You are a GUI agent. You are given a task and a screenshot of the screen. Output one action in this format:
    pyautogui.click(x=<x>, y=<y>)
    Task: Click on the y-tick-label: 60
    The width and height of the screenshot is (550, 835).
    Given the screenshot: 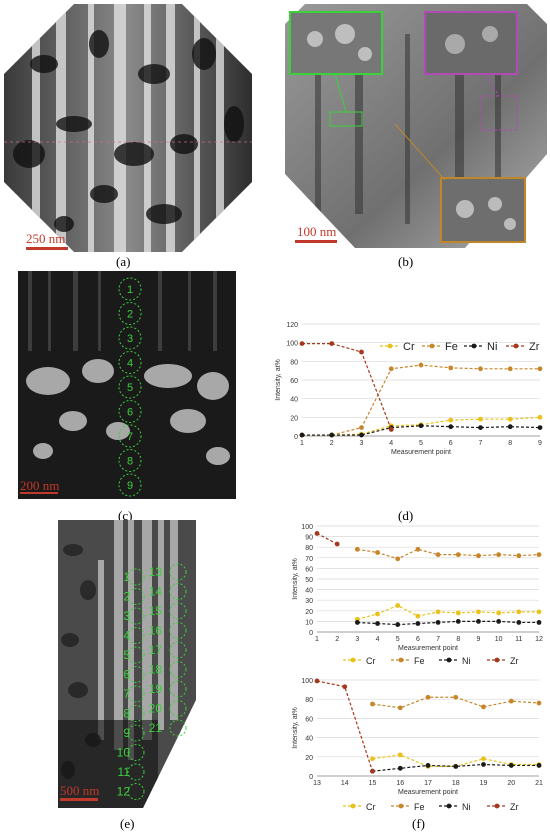 What is the action you would take?
    pyautogui.click(x=309, y=719)
    